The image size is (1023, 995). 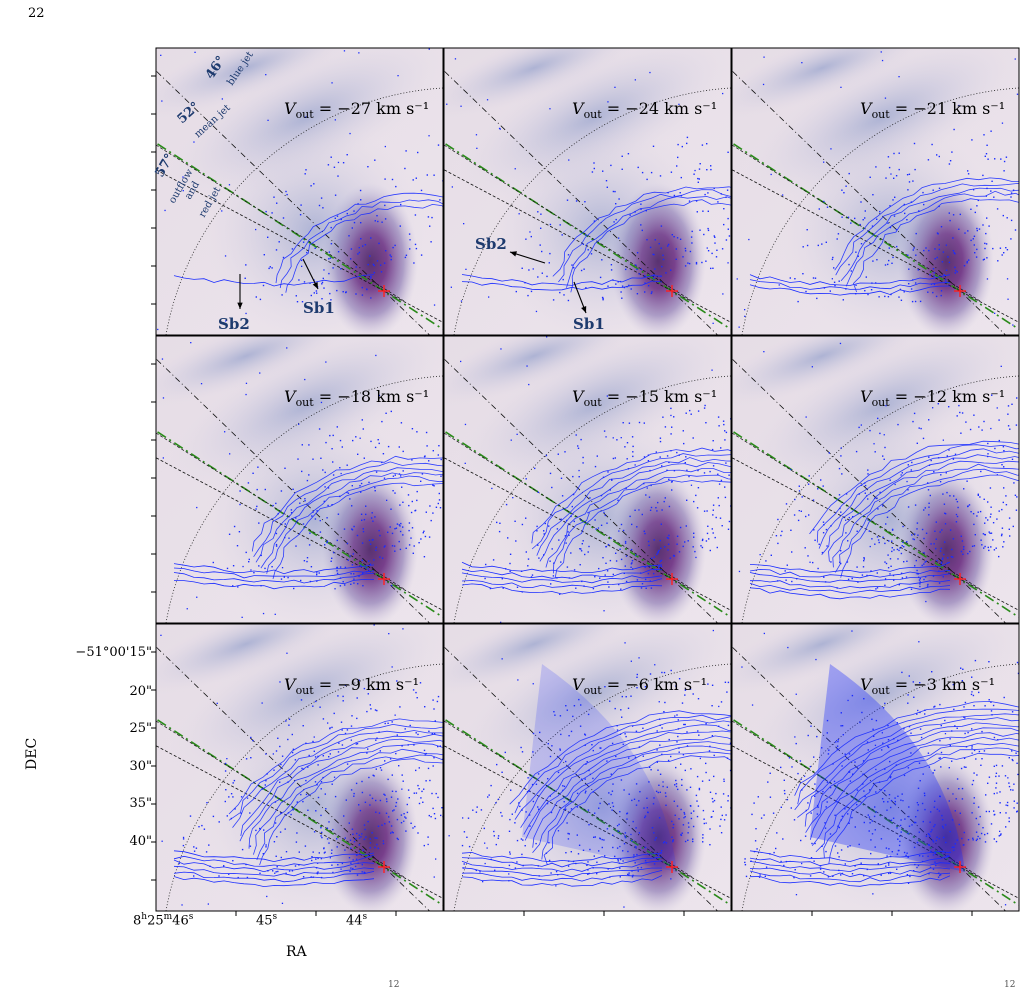 I want to click on channel-panel: Vout = −27 km s⁻¹, so click(x=299, y=191).